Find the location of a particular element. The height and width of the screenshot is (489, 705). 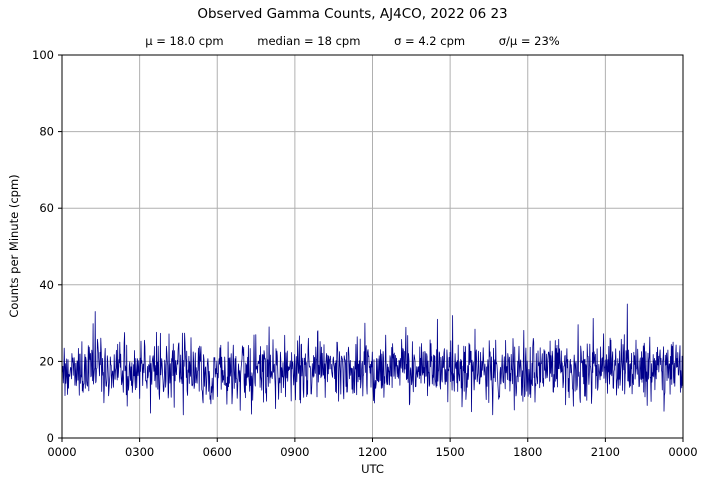

x-tick-label: 0600 is located at coordinates (217, 452).